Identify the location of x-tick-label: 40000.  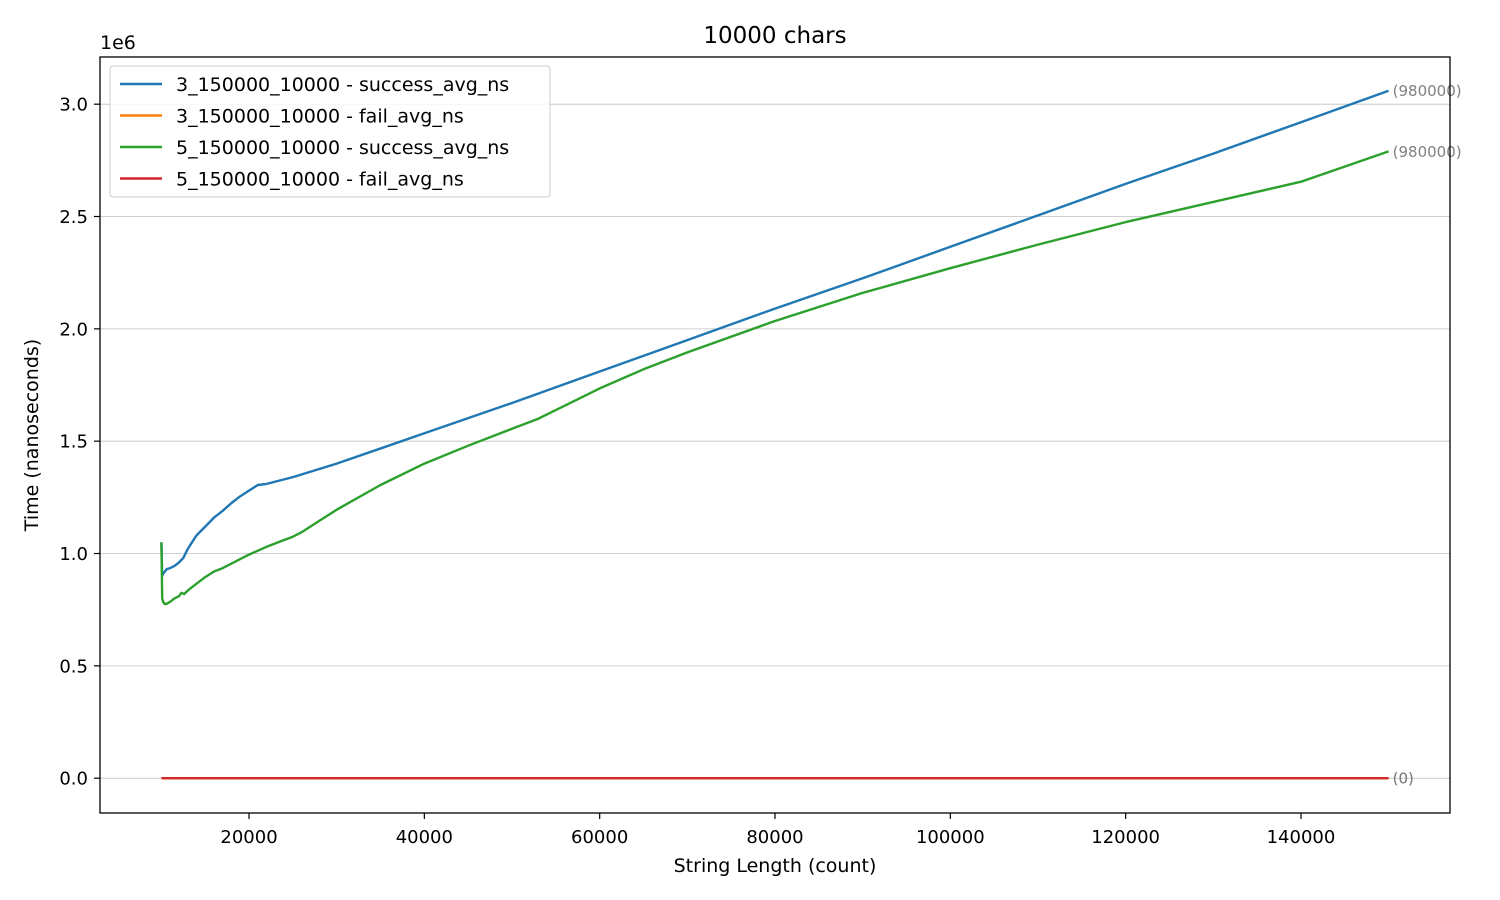
(424, 837).